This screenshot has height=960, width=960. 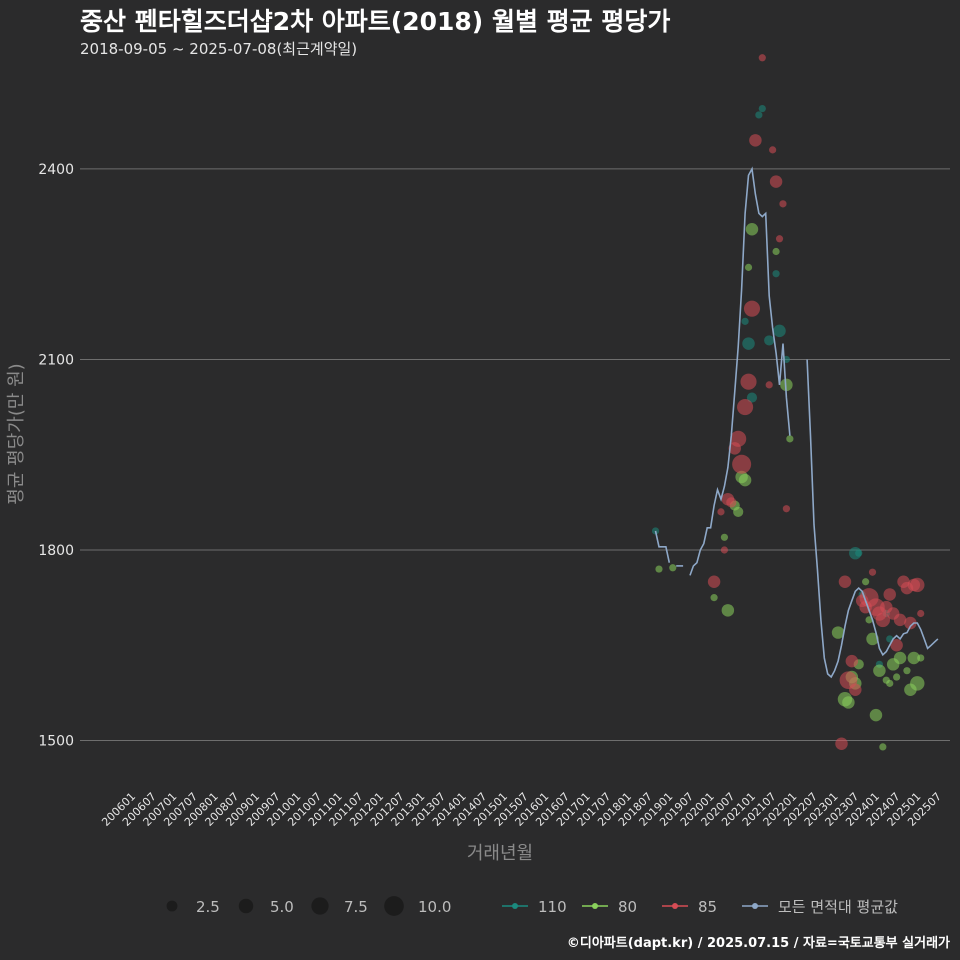 What do you see at coordinates (16, 433) in the screenshot?
I see `y-axis-label: 평균 평당가(만 원)` at bounding box center [16, 433].